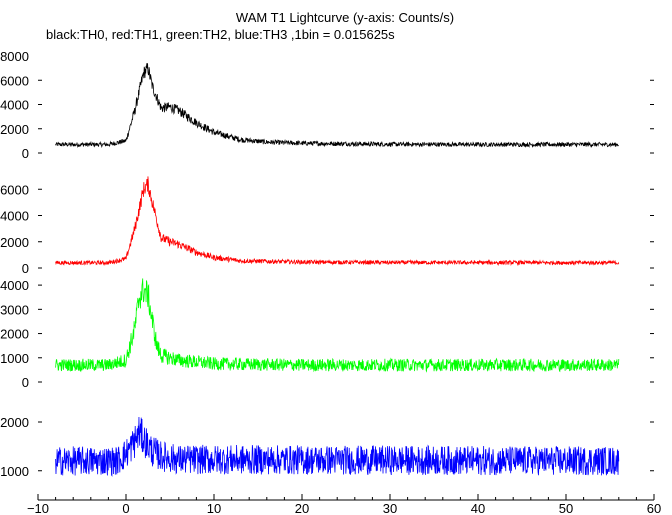 The height and width of the screenshot is (515, 672). Describe the element at coordinates (478, 508) in the screenshot. I see `x-tick-label: 40` at that location.